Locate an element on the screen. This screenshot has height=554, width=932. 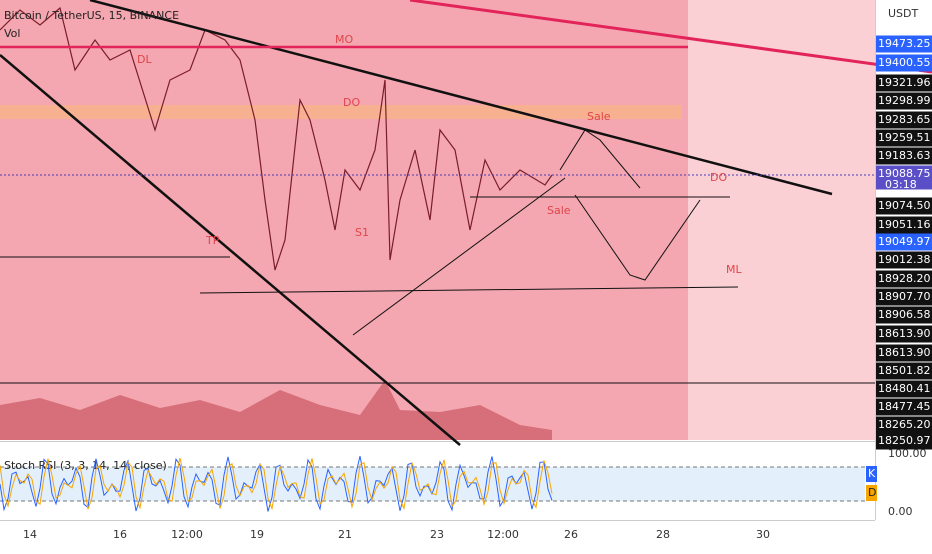
k-badge is located at coordinates (871, 474).